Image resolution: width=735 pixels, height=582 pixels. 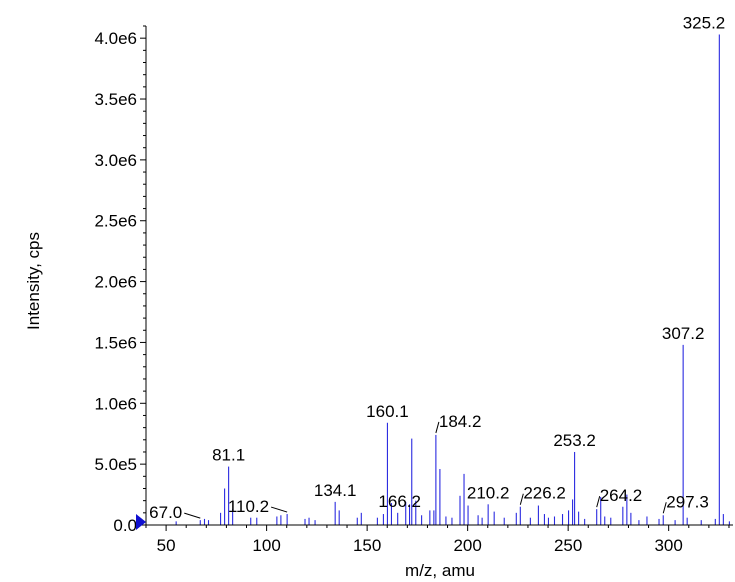 I want to click on baseline-marker-icon, so click(x=141, y=522).